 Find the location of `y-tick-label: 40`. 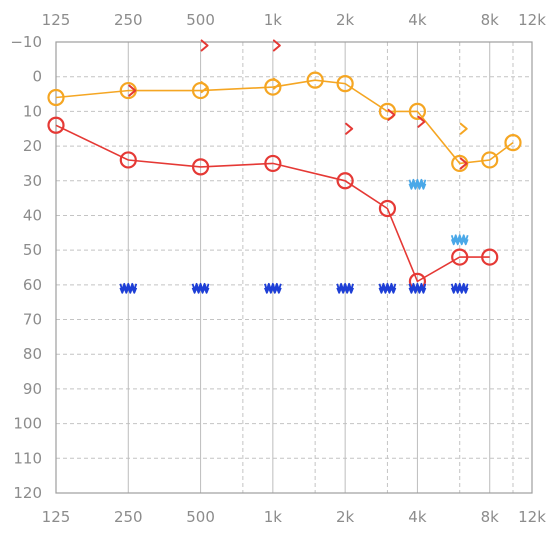

y-tick-label: 40 is located at coordinates (32, 215).